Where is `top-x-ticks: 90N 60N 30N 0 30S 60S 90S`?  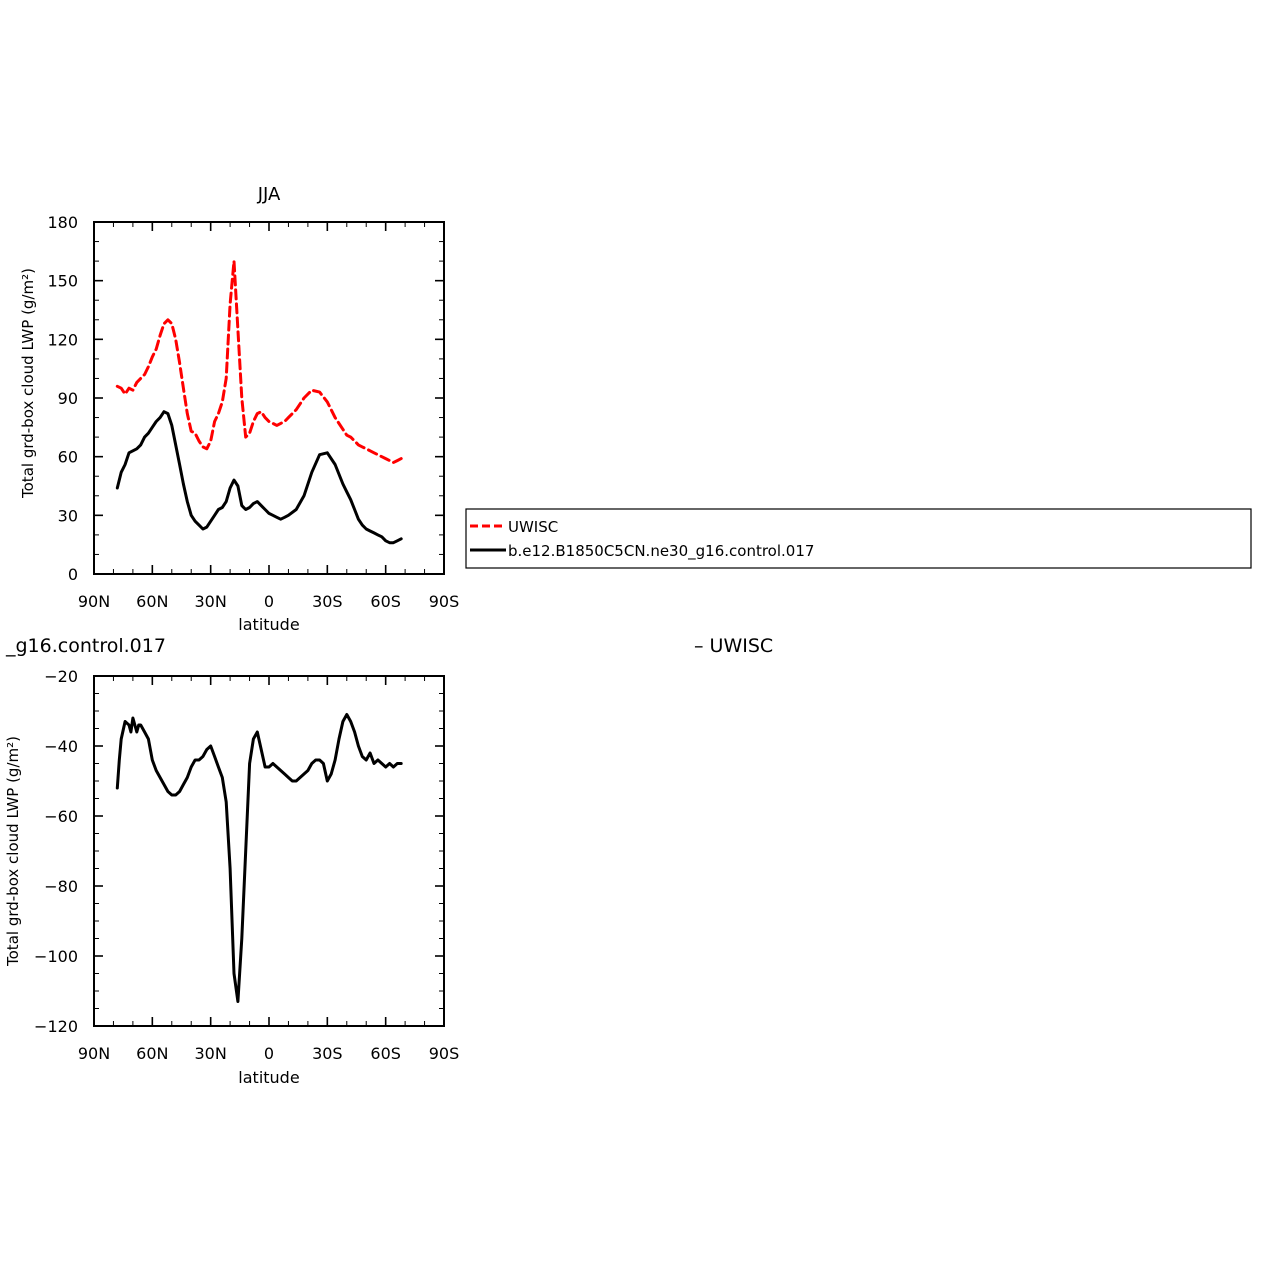
top-x-ticks: 90N 60N 30N 0 30S 60S 90S is located at coordinates (268, 416).